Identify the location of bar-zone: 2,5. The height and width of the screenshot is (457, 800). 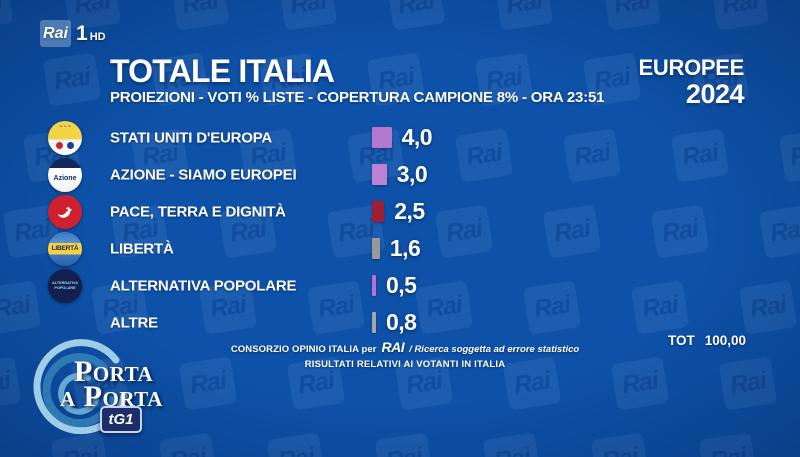
(398, 211).